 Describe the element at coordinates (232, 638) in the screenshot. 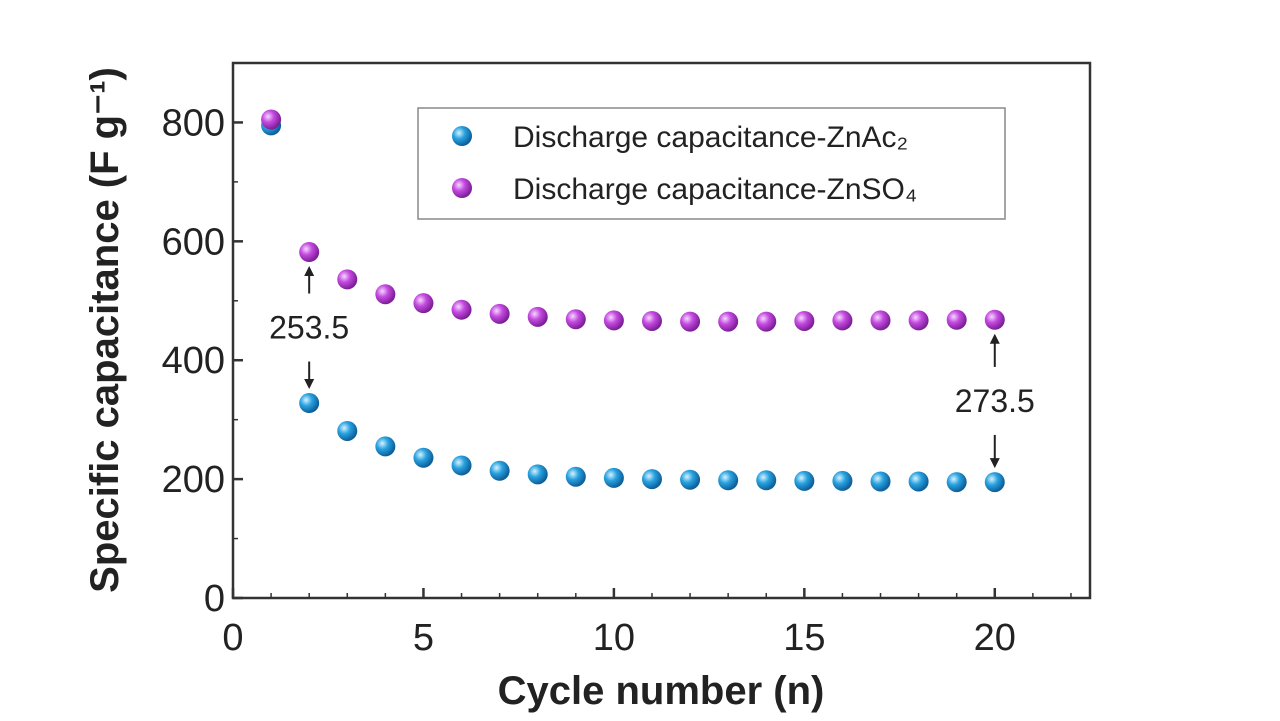

I see `x-tick-label: 0` at that location.